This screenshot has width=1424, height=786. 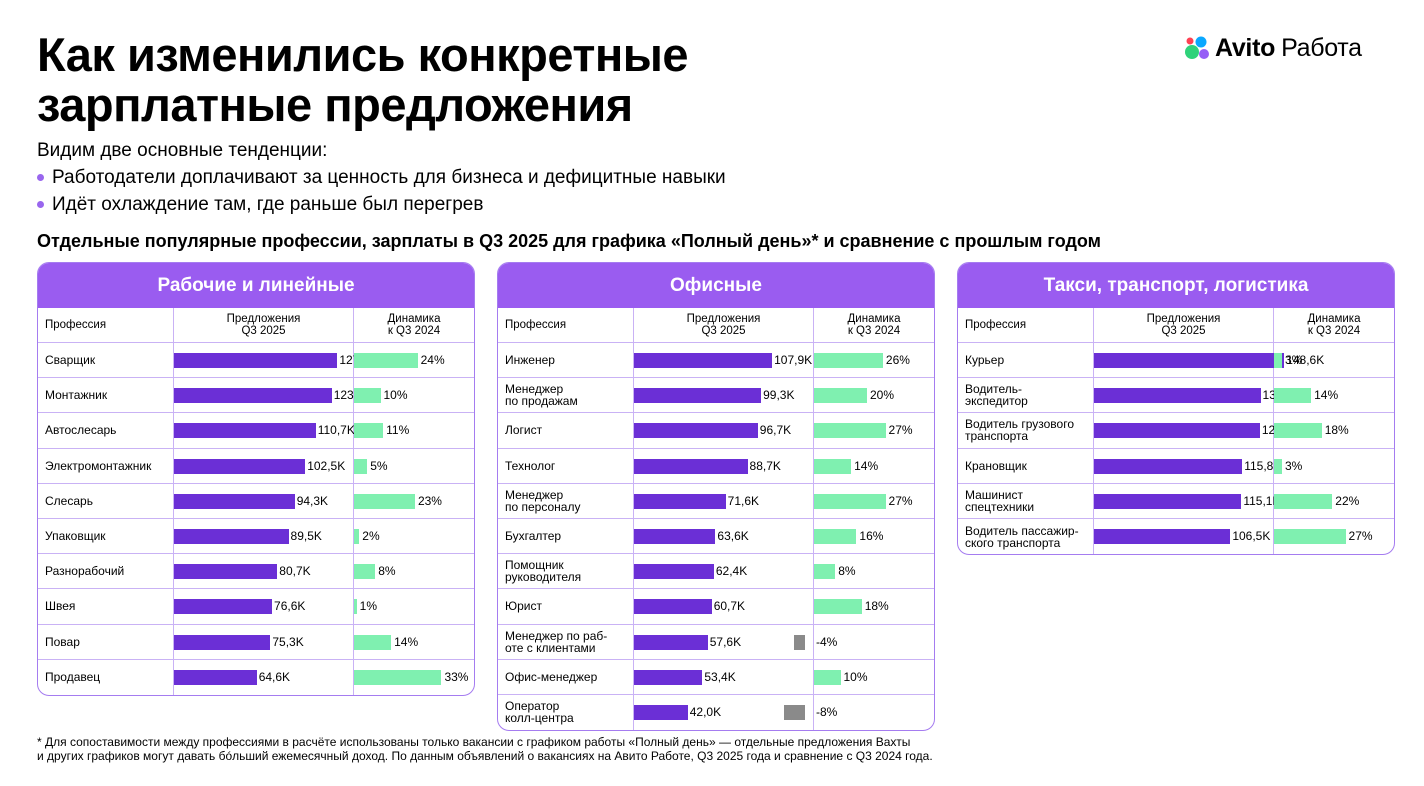 I want to click on change-label: 27%, so click(x=900, y=500).